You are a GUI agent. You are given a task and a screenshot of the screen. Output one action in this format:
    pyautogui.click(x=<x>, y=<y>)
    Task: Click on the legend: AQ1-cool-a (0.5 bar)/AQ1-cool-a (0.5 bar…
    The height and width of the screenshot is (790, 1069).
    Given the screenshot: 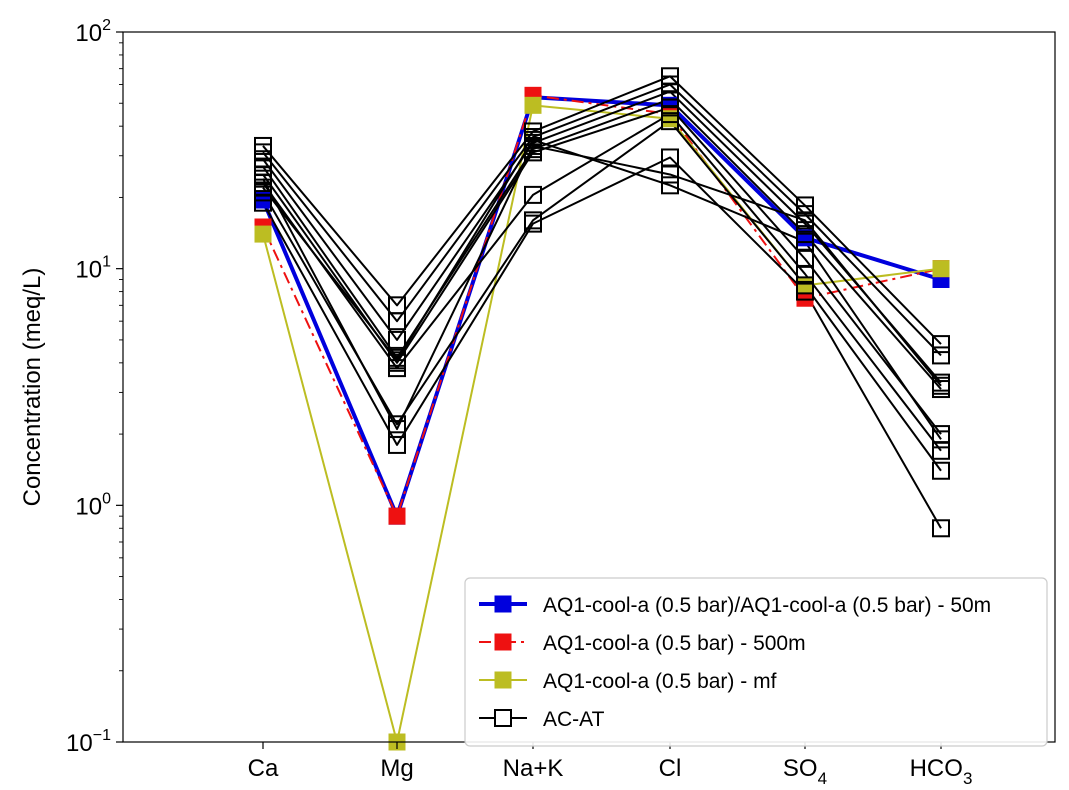 What is the action you would take?
    pyautogui.click(x=756, y=662)
    